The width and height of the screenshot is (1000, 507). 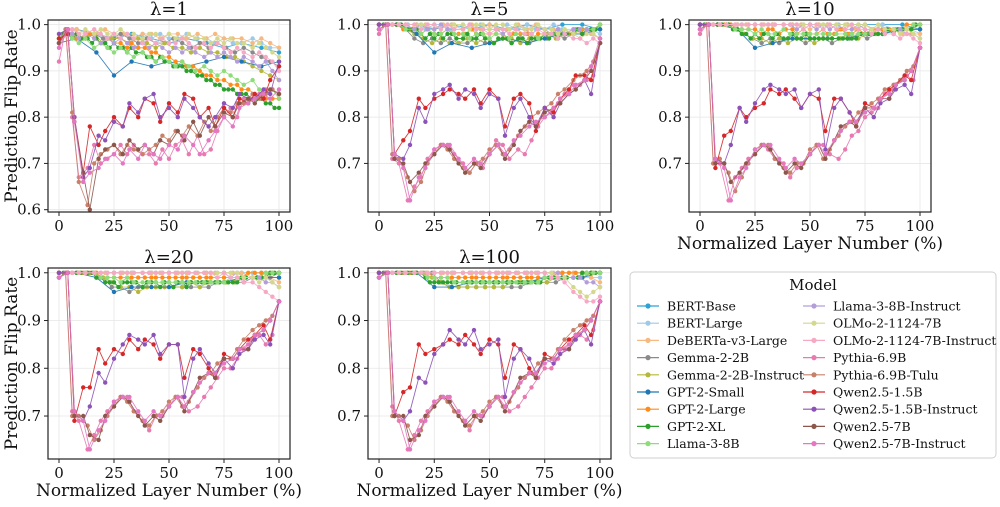 What do you see at coordinates (872, 323) in the screenshot?
I see `legend-item: OLMo-2-1124-7B` at bounding box center [872, 323].